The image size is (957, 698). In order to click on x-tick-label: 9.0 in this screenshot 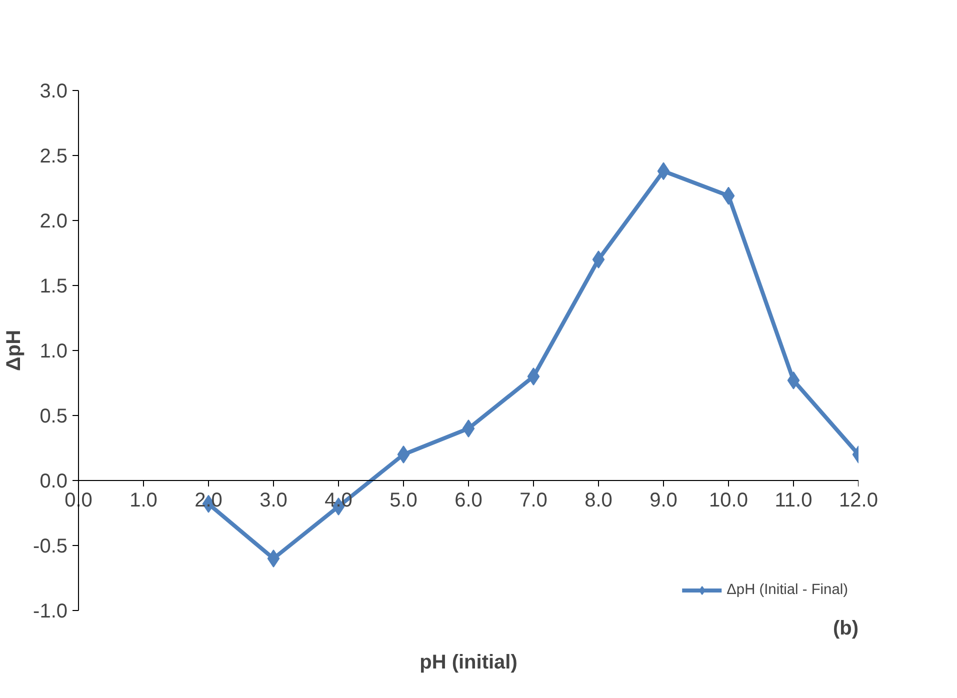, I will do `click(664, 501)`.